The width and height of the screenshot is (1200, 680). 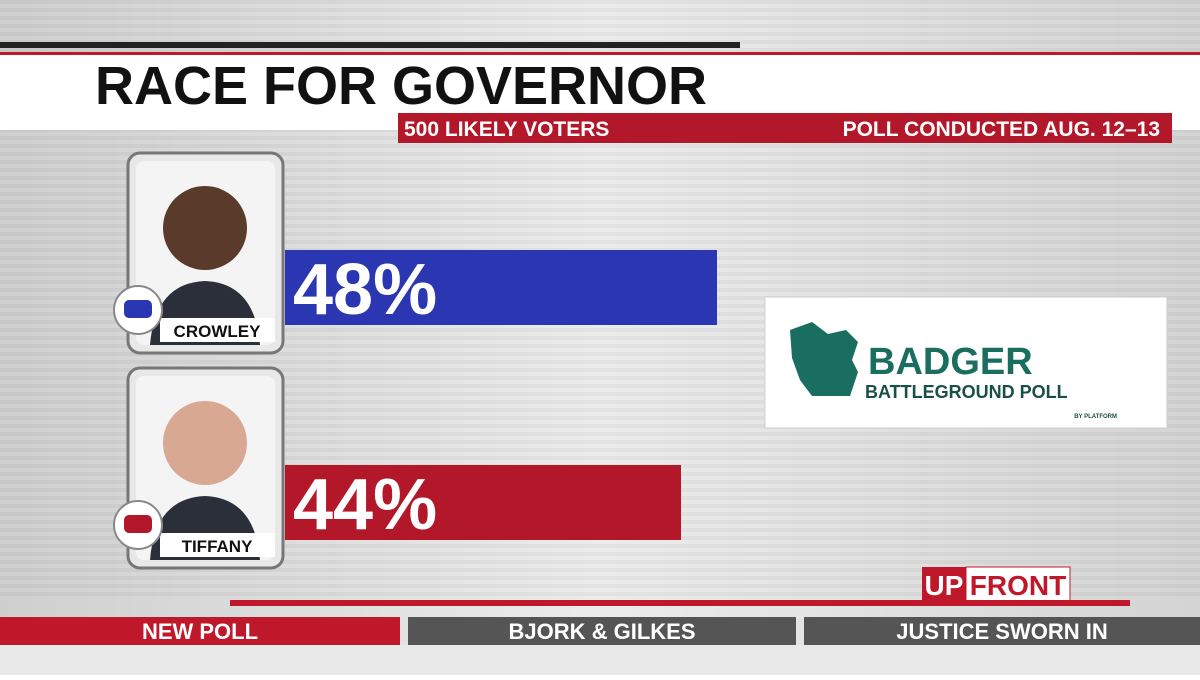 I want to click on logo-byline: BY PLATFORM, so click(x=1095, y=417).